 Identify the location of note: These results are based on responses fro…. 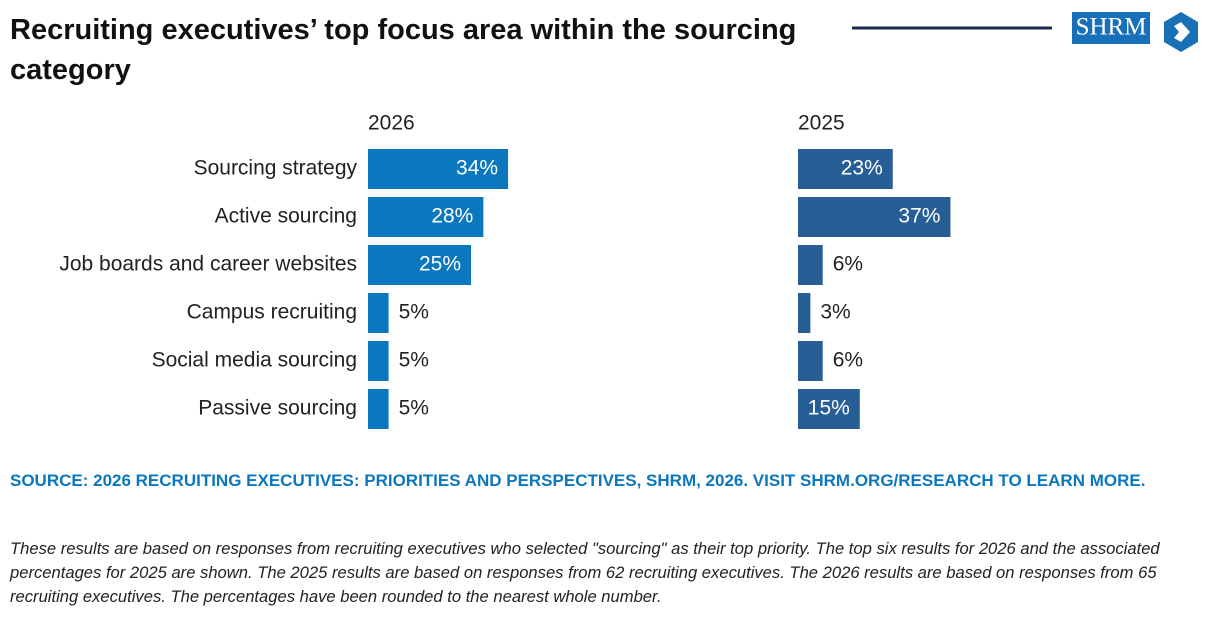
(585, 572).